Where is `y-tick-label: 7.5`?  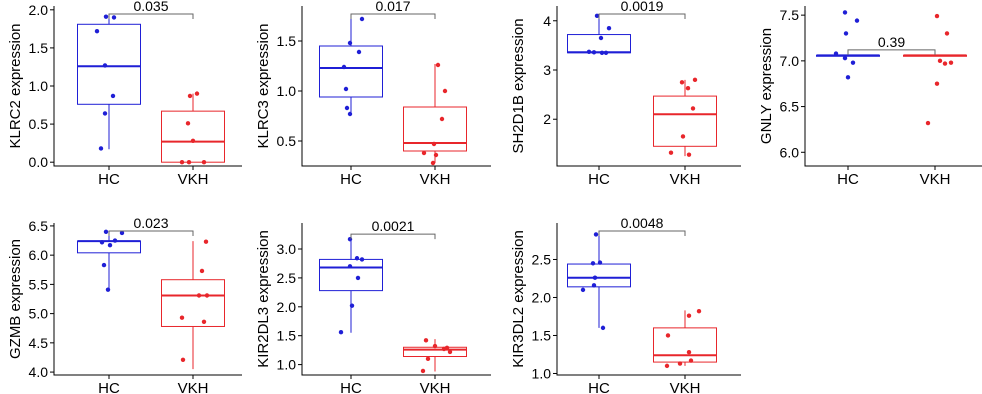
y-tick-label: 7.5 is located at coordinates (790, 15).